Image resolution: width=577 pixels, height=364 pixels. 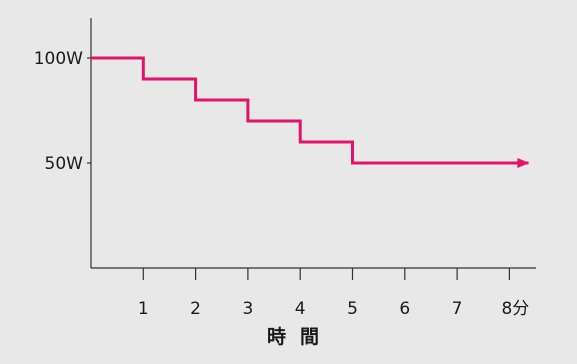 What do you see at coordinates (64, 164) in the screenshot?
I see `y-tick-label: 50W` at bounding box center [64, 164].